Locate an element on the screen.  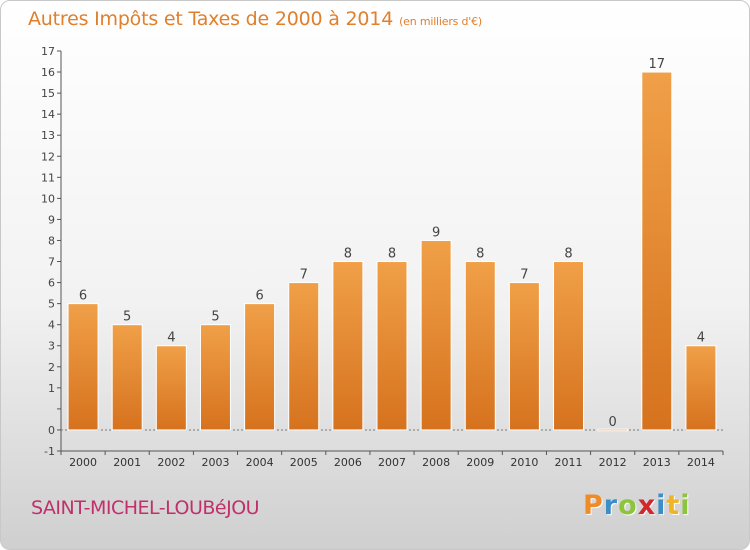
y-tick-label: 11 is located at coordinates (48, 177).